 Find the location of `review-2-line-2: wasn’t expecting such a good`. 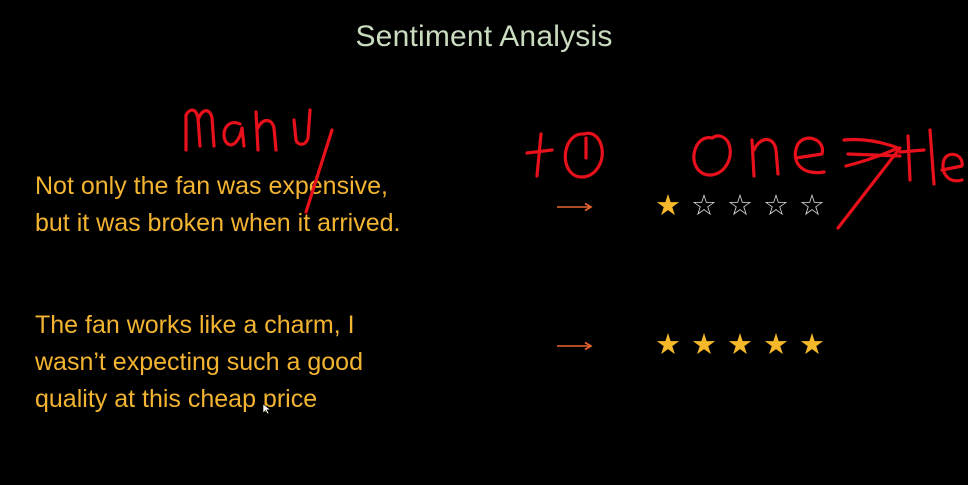

review-2-line-2: wasn’t expecting such a good is located at coordinates (199, 362).